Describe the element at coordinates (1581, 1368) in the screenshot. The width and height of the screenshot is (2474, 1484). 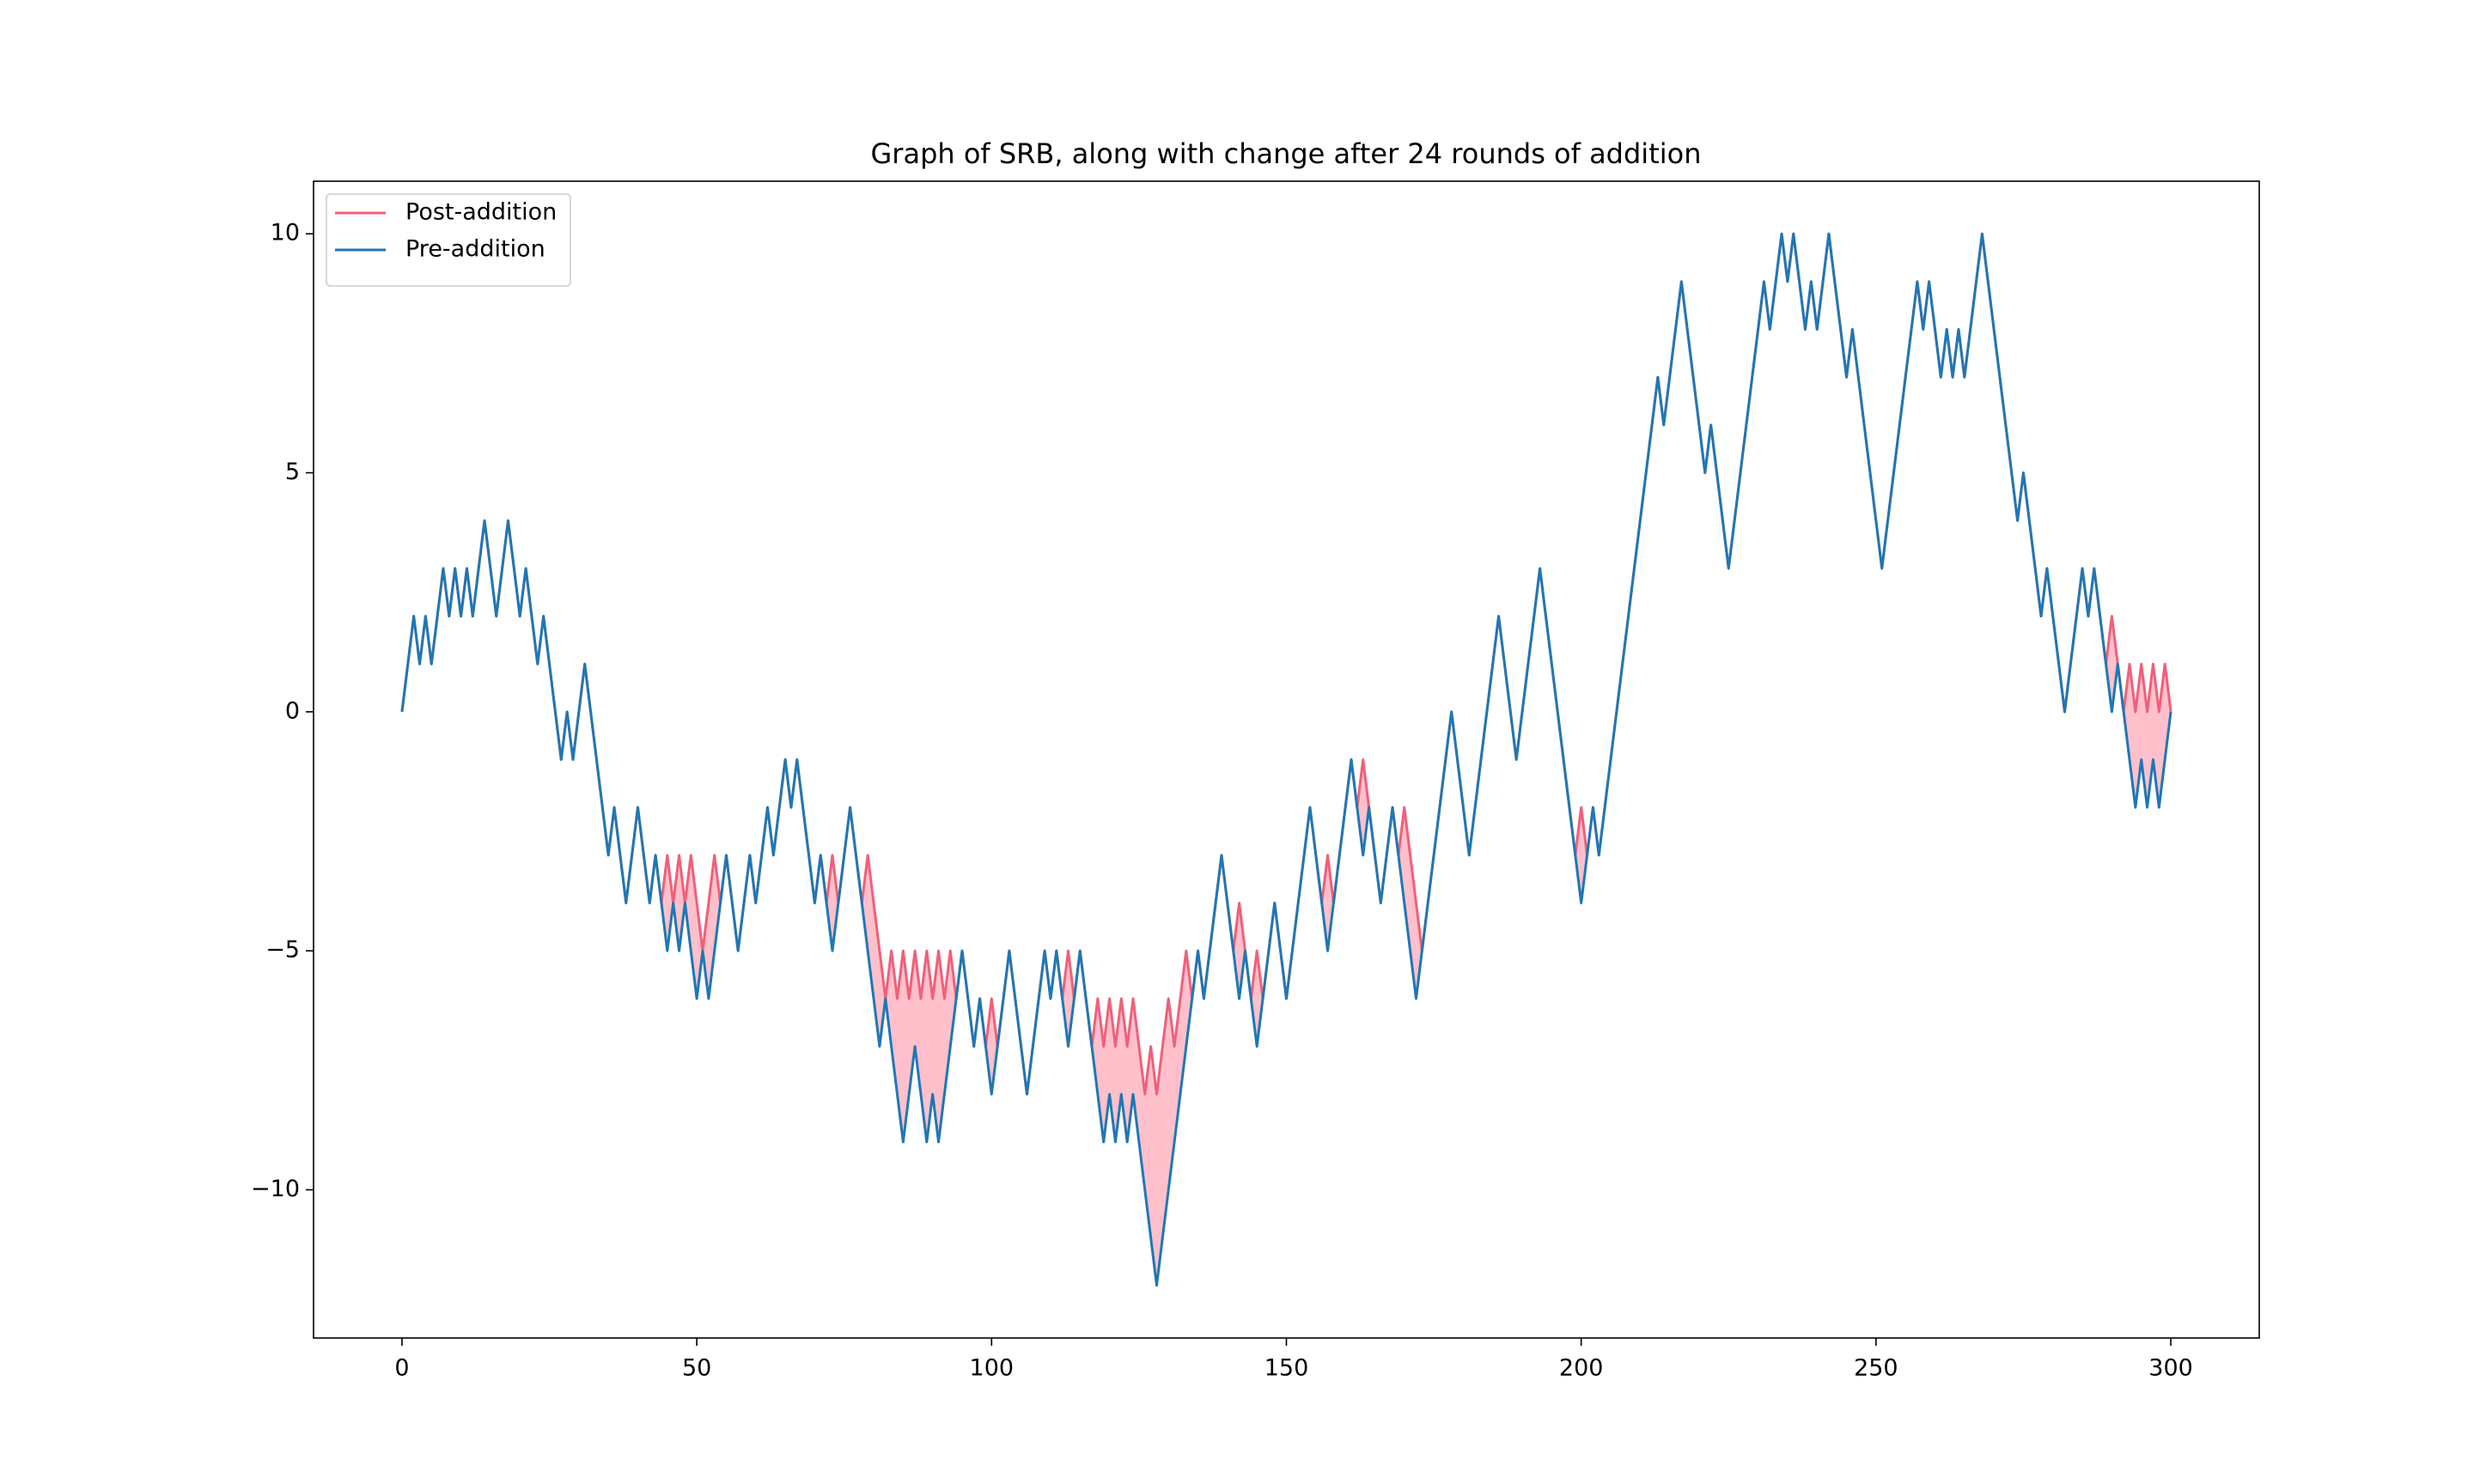
I see `x-tick-label: 200` at that location.